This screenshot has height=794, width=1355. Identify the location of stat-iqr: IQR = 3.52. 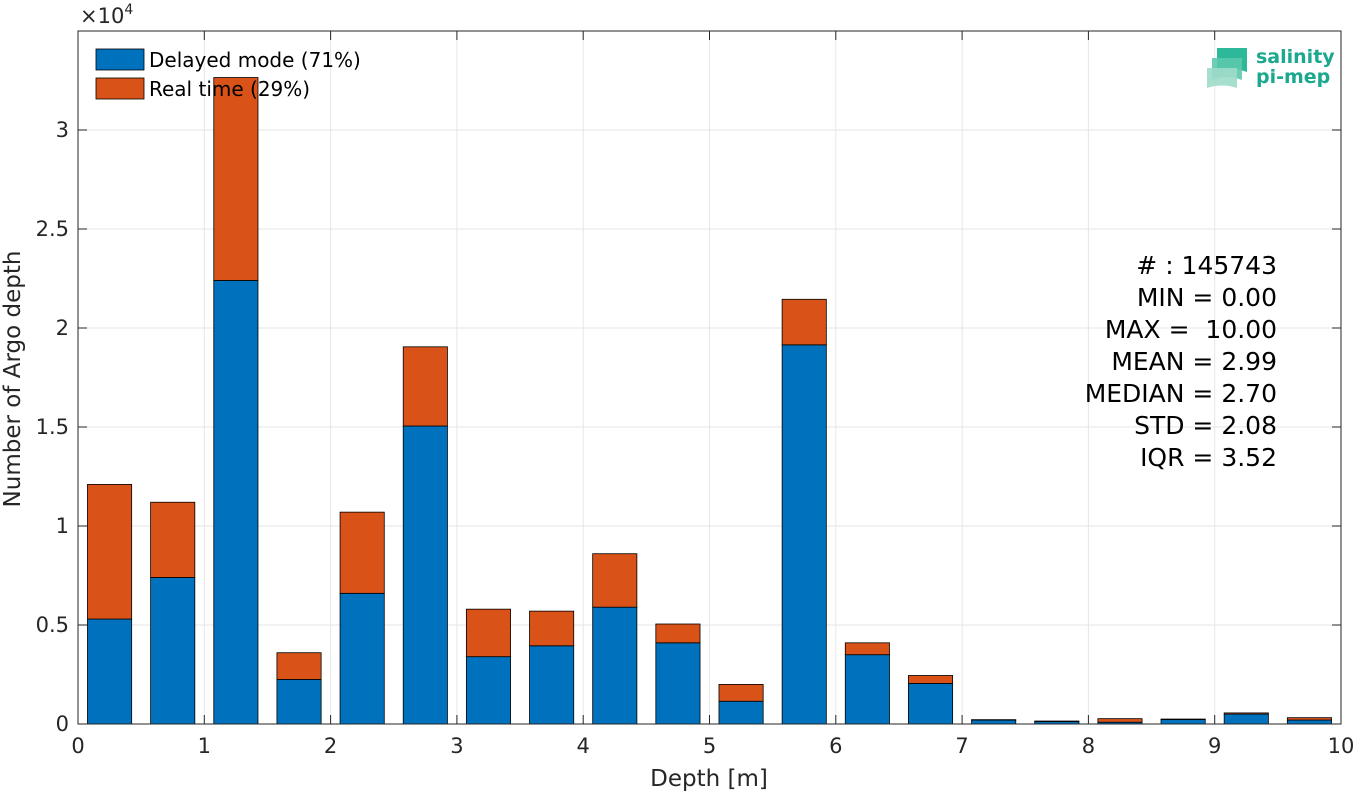
(1208, 457).